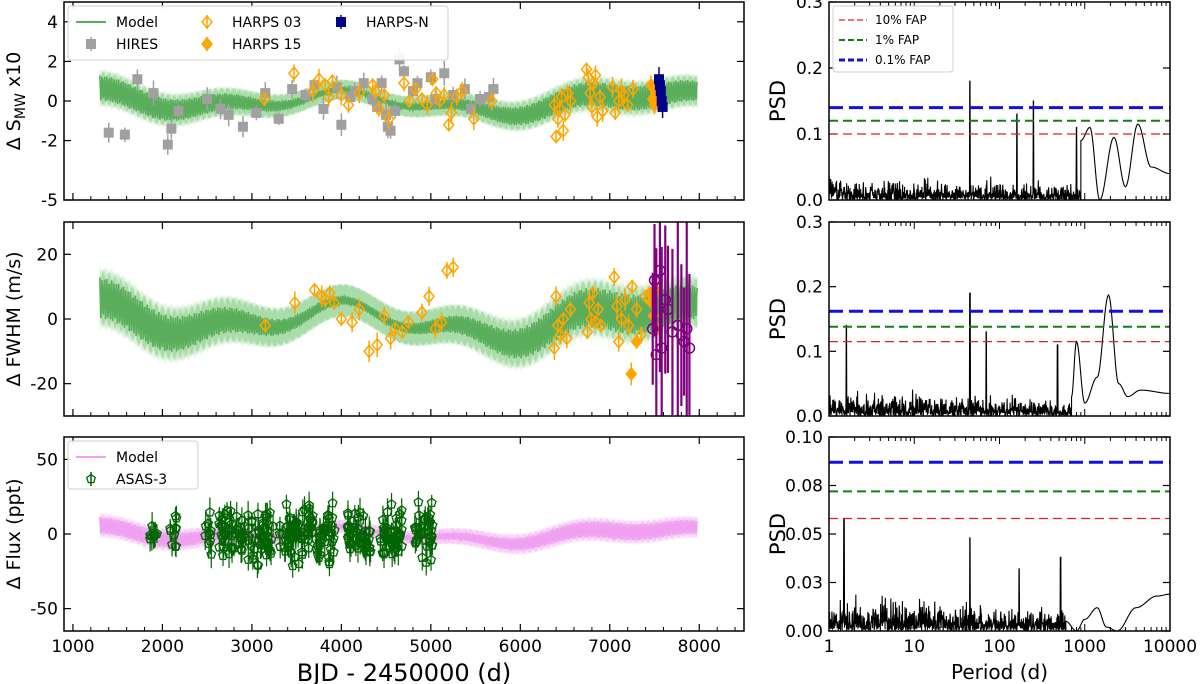 The image size is (1200, 684). What do you see at coordinates (809, 417) in the screenshot?
I see `y-tick-label: 0.0` at bounding box center [809, 417].